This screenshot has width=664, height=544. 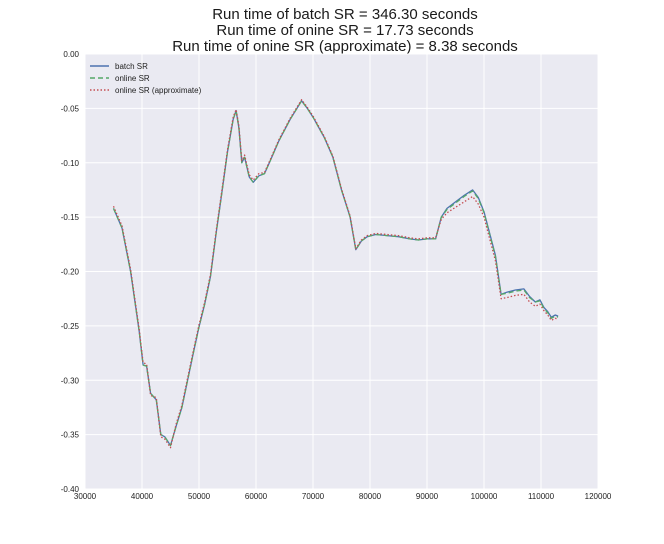 What do you see at coordinates (158, 90) in the screenshot?
I see `legend-label-3: online SR (approximate)` at bounding box center [158, 90].